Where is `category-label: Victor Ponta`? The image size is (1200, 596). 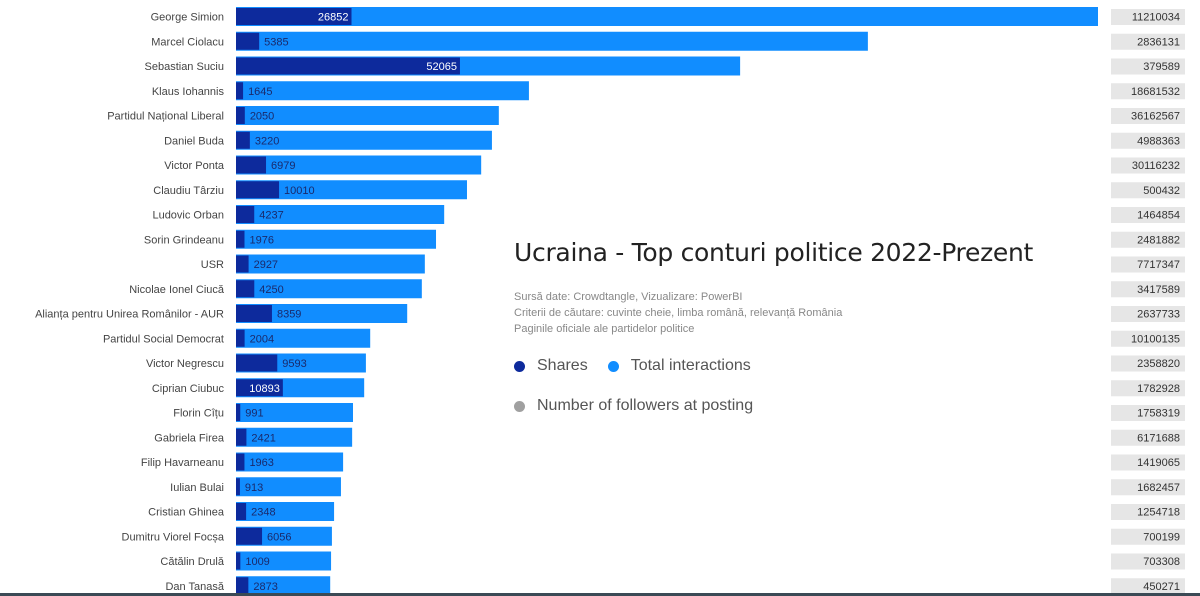 category-label: Victor Ponta is located at coordinates (194, 166).